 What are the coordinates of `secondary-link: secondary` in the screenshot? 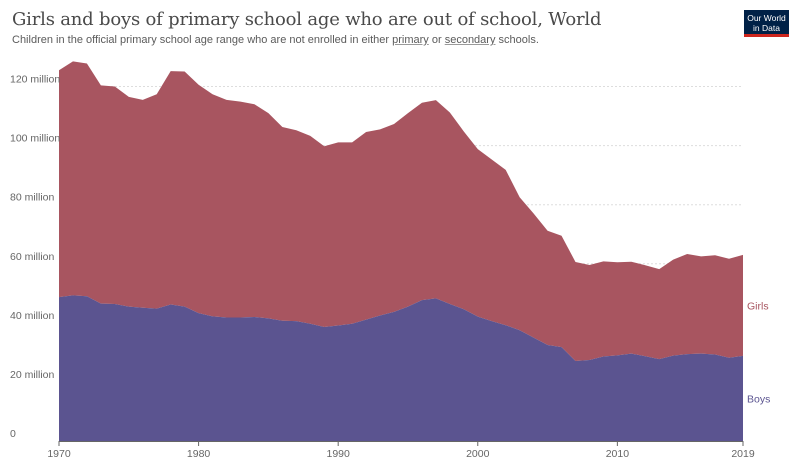 It's located at (470, 40).